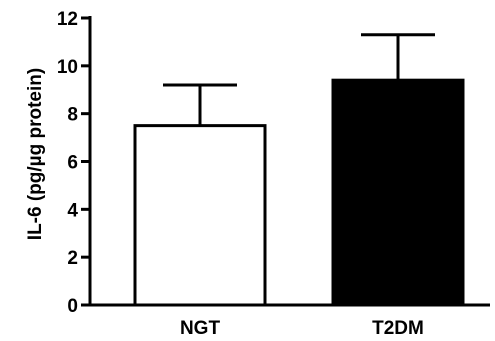 This screenshot has height=341, width=495. I want to click on y-tick-label-10: 10, so click(67, 67).